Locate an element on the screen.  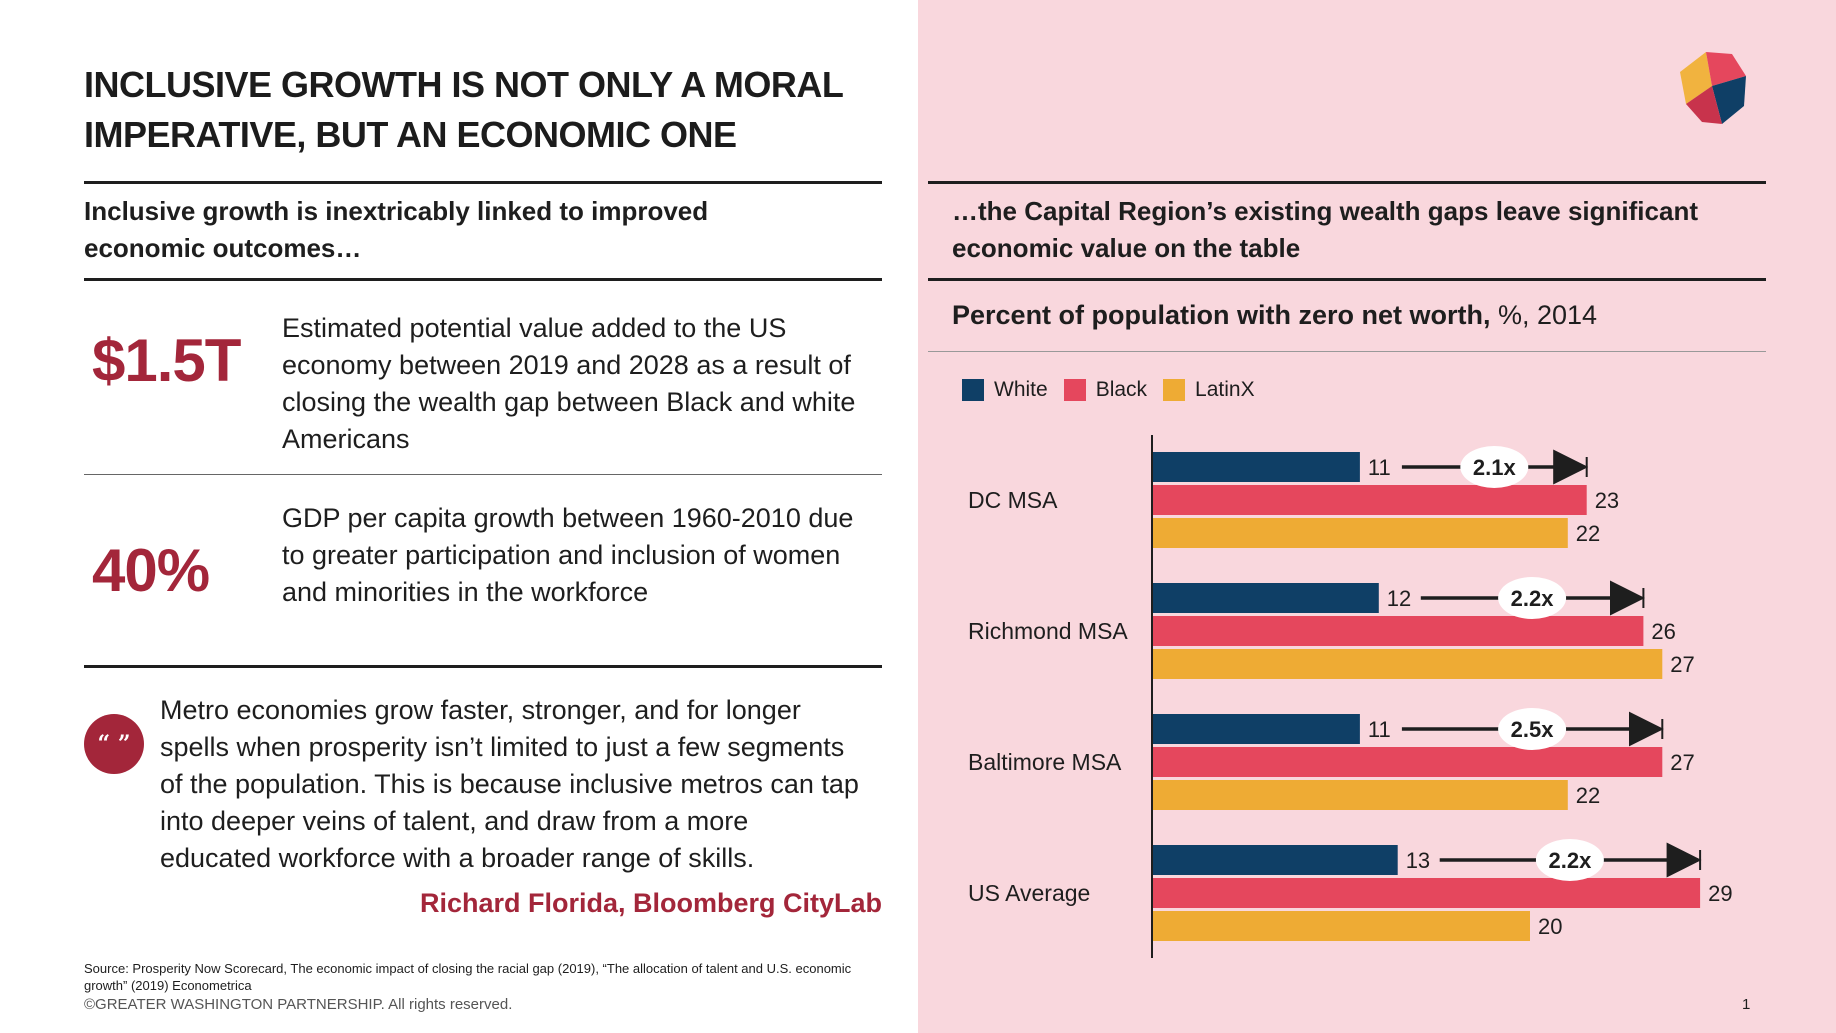
category-label: Baltimore MSA is located at coordinates (1045, 762).